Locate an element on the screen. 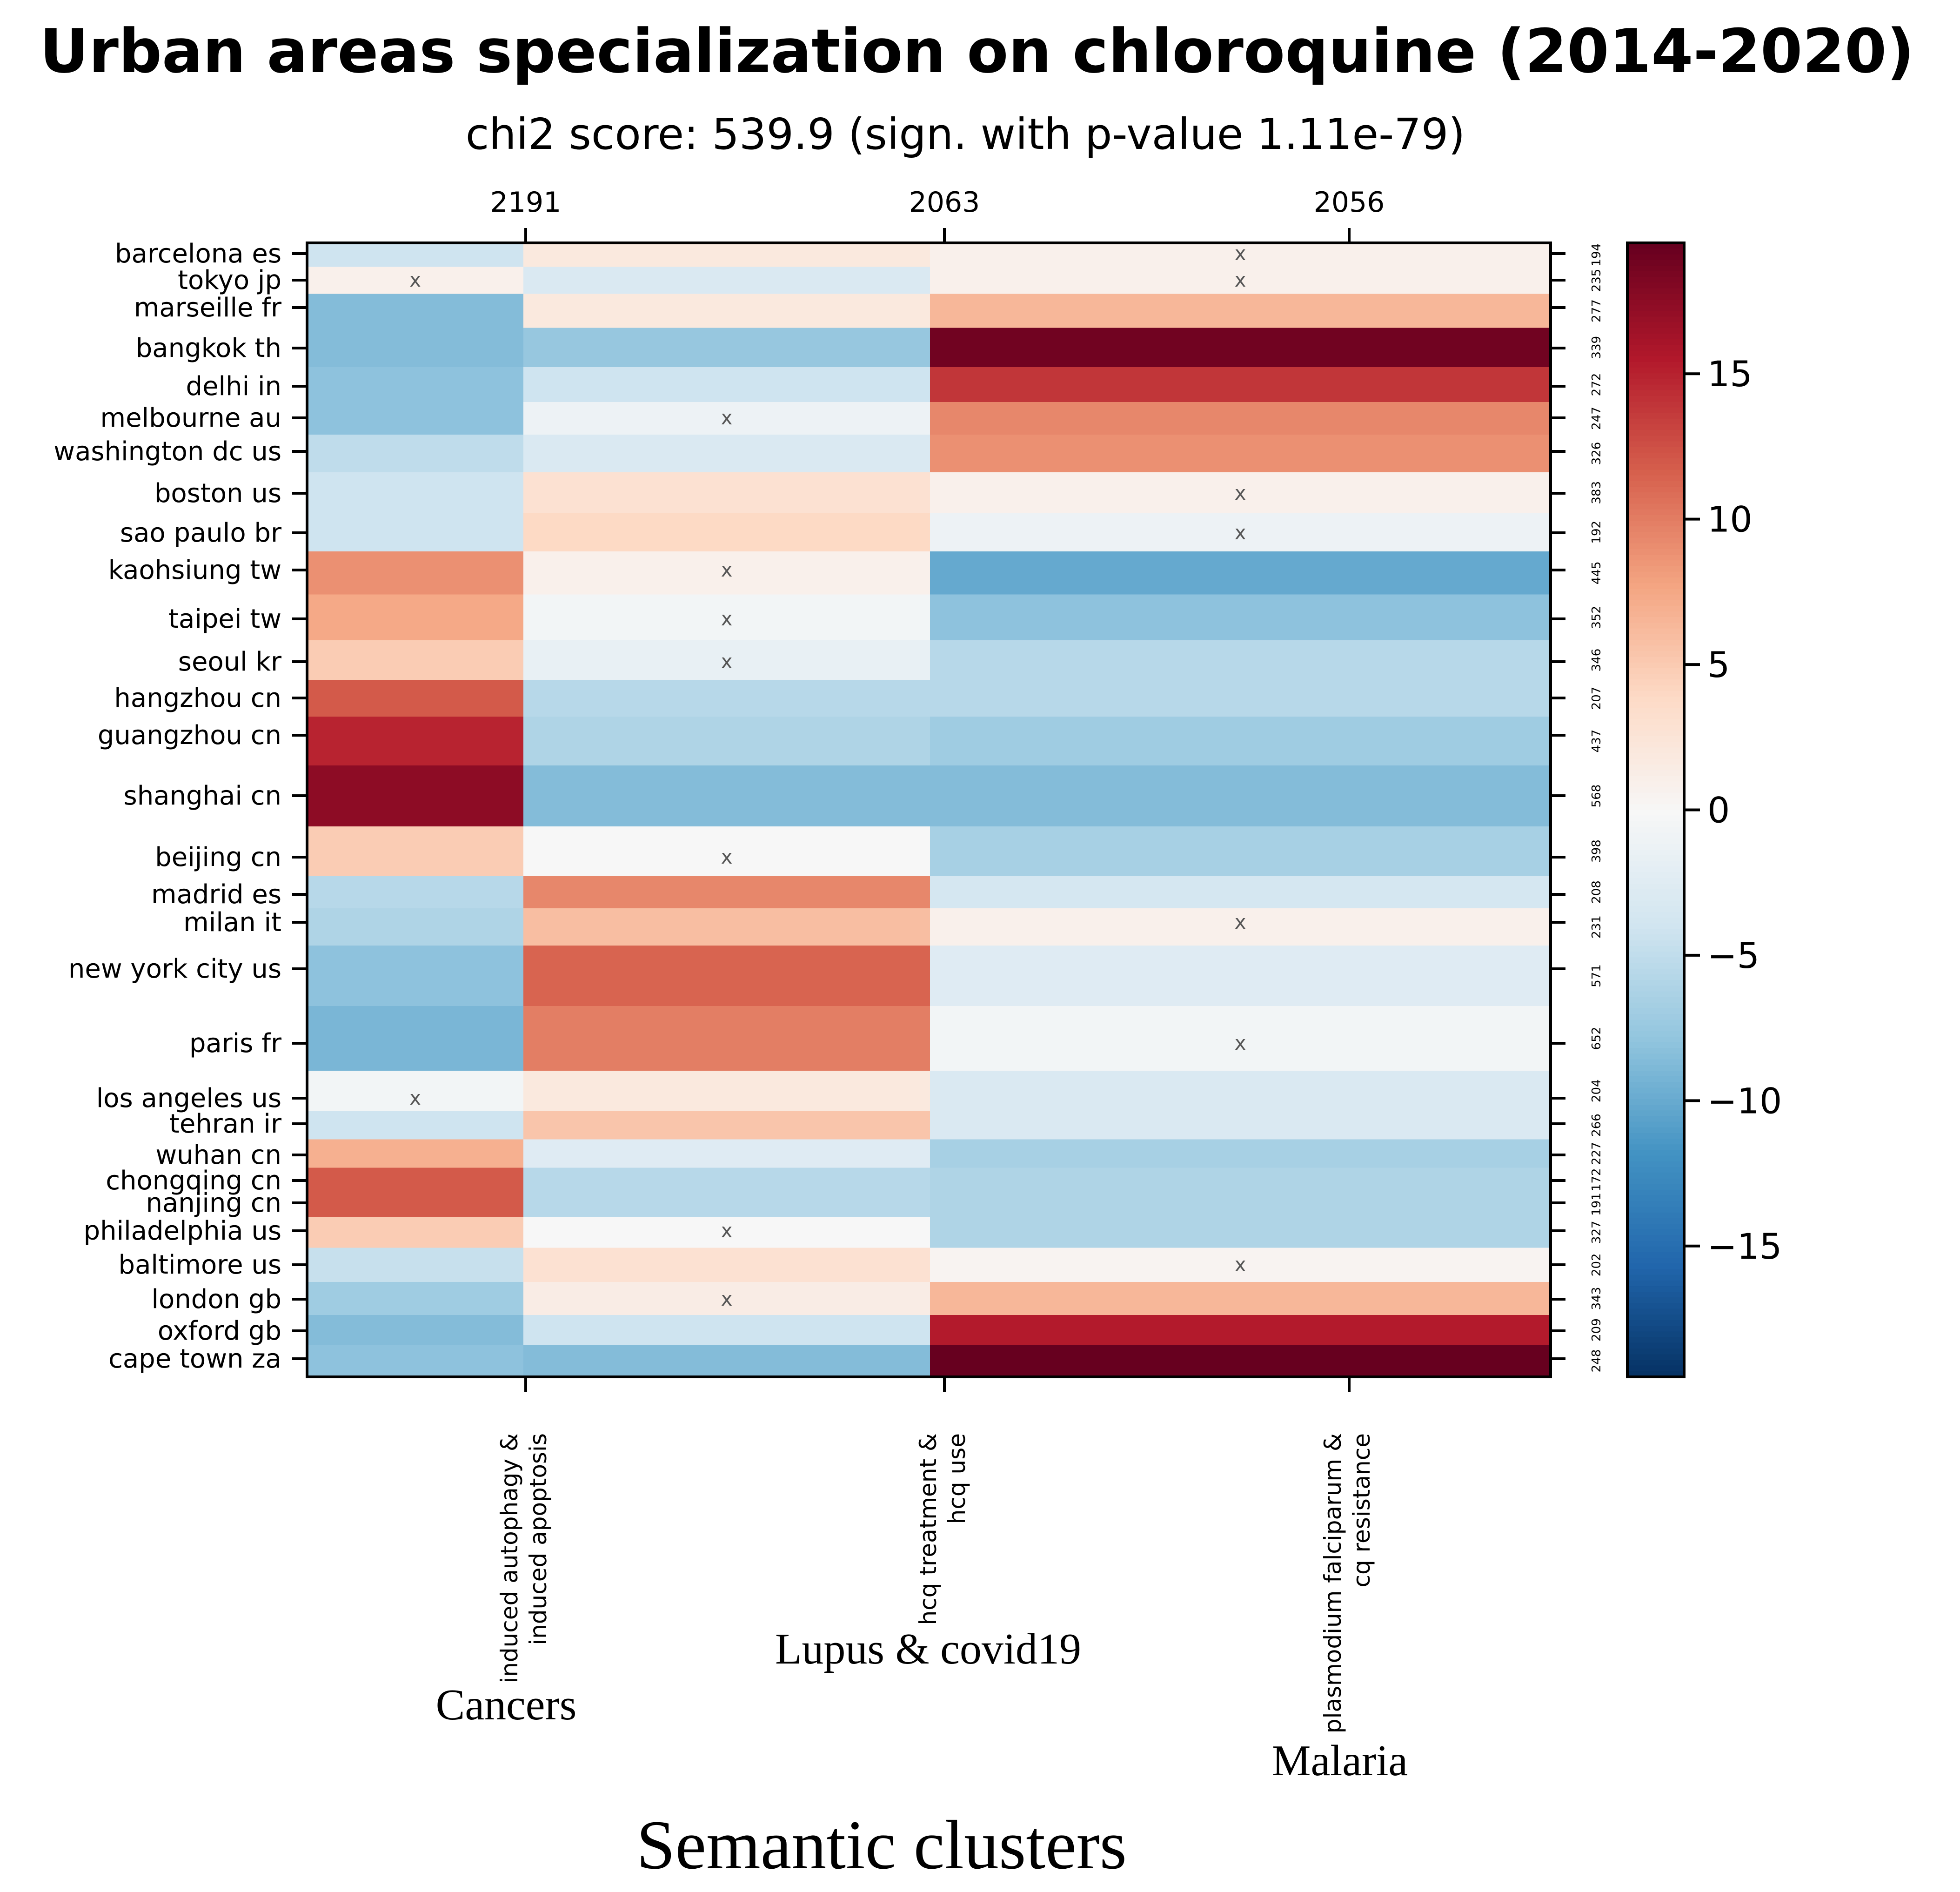 The image size is (1960, 1892). row-label: sao paulo br is located at coordinates (201, 533).